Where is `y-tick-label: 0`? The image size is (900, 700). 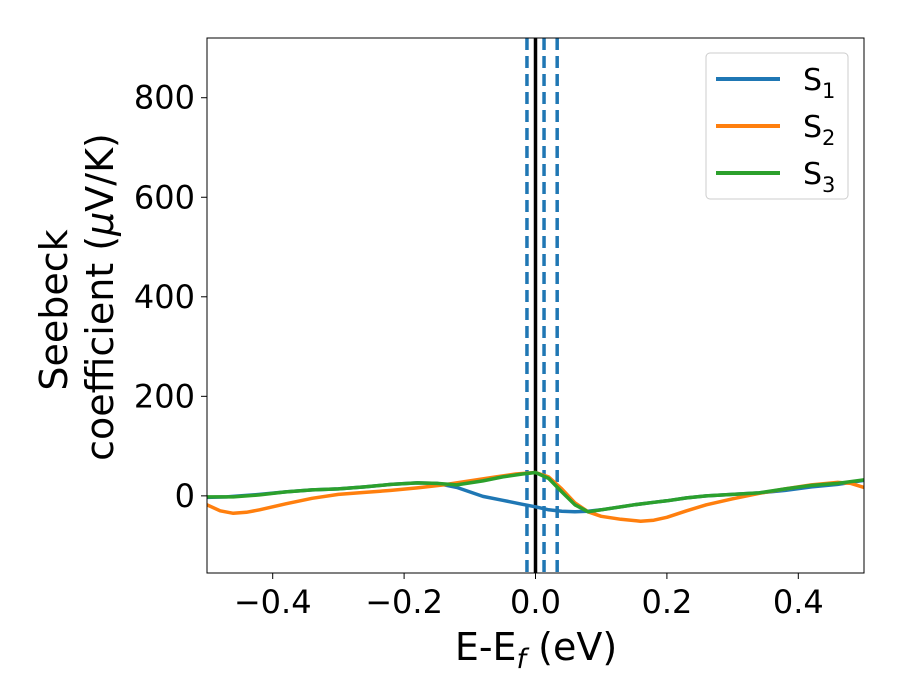 y-tick-label: 0 is located at coordinates (185, 496).